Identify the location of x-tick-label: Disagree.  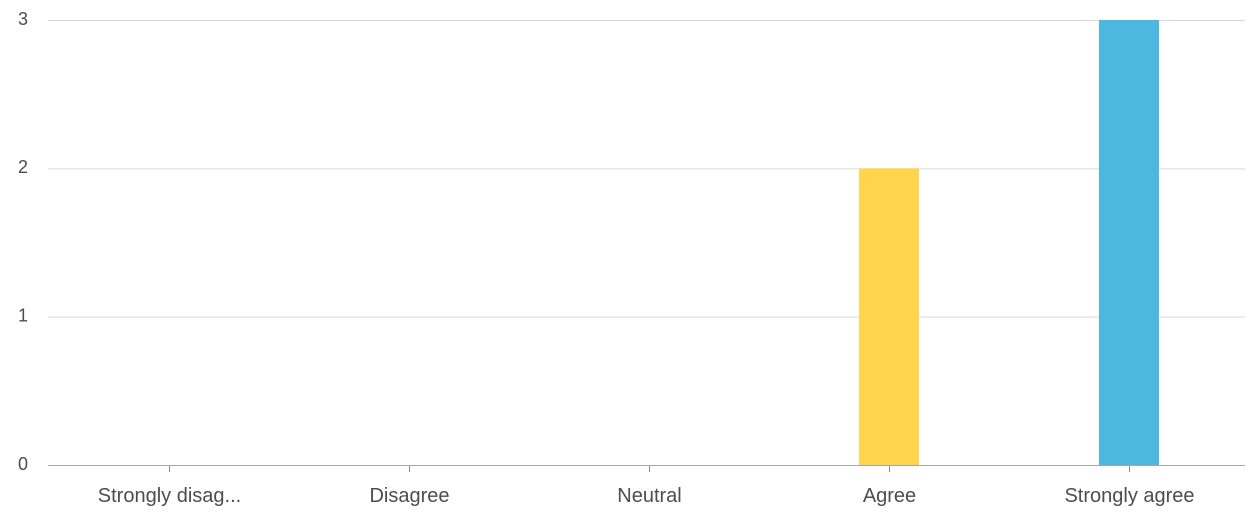
(409, 496).